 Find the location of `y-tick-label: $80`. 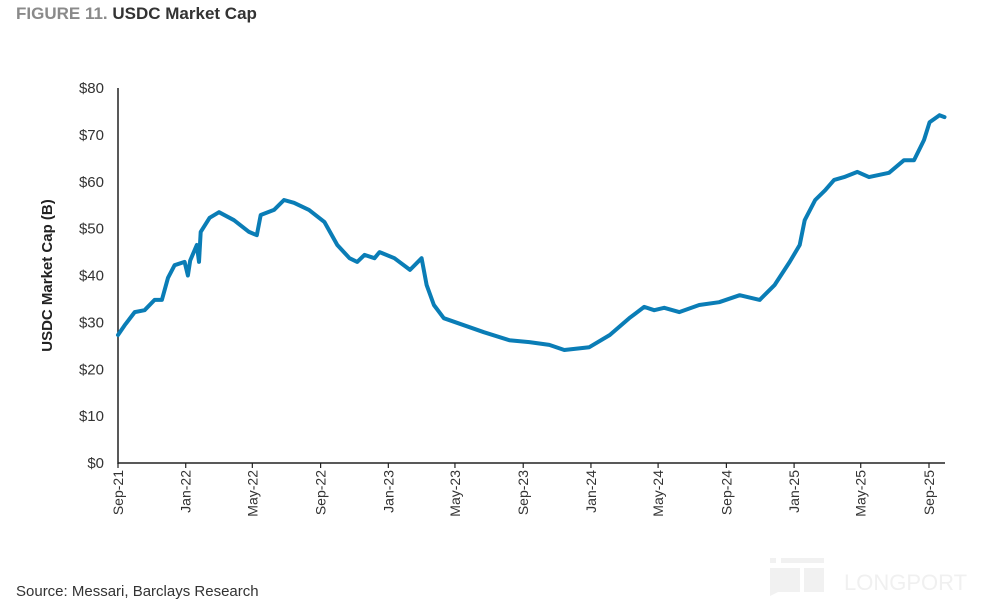

y-tick-label: $80 is located at coordinates (91, 88).